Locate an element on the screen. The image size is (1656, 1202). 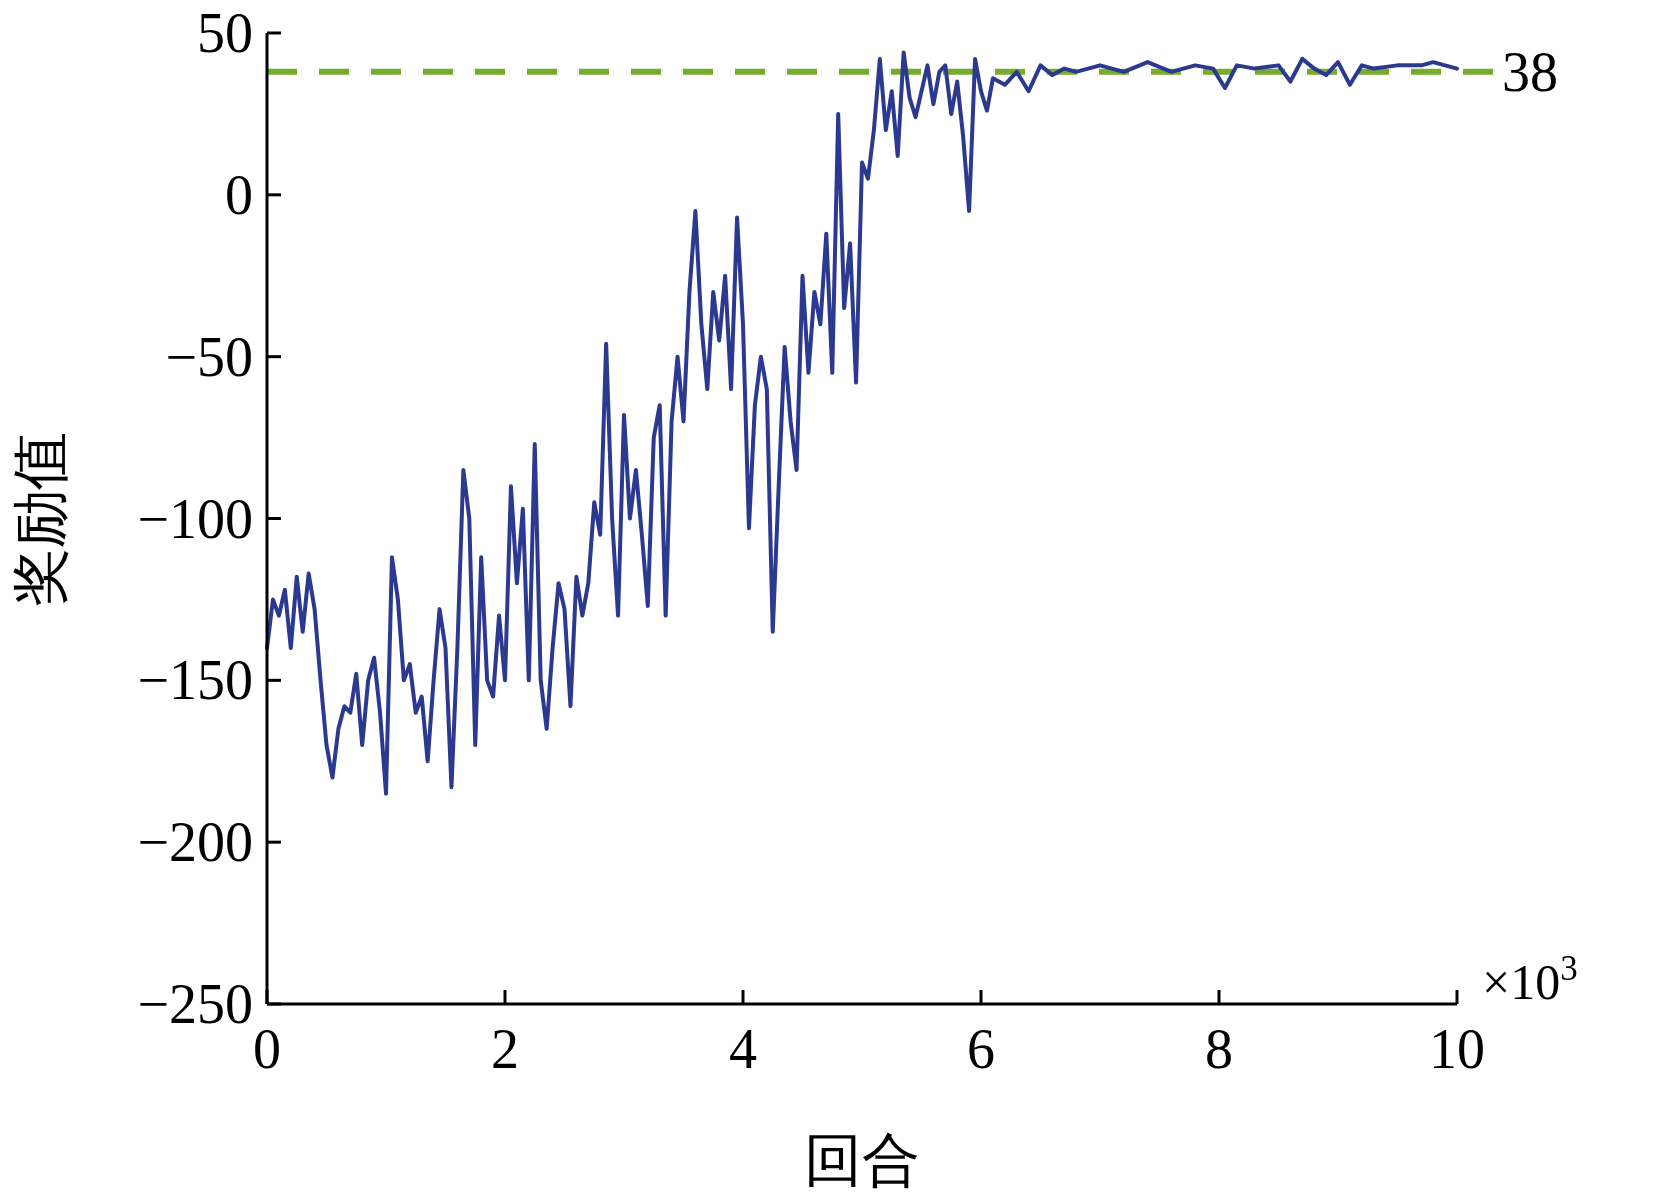
y-axis-title: 奖励值 is located at coordinates (40, 518).